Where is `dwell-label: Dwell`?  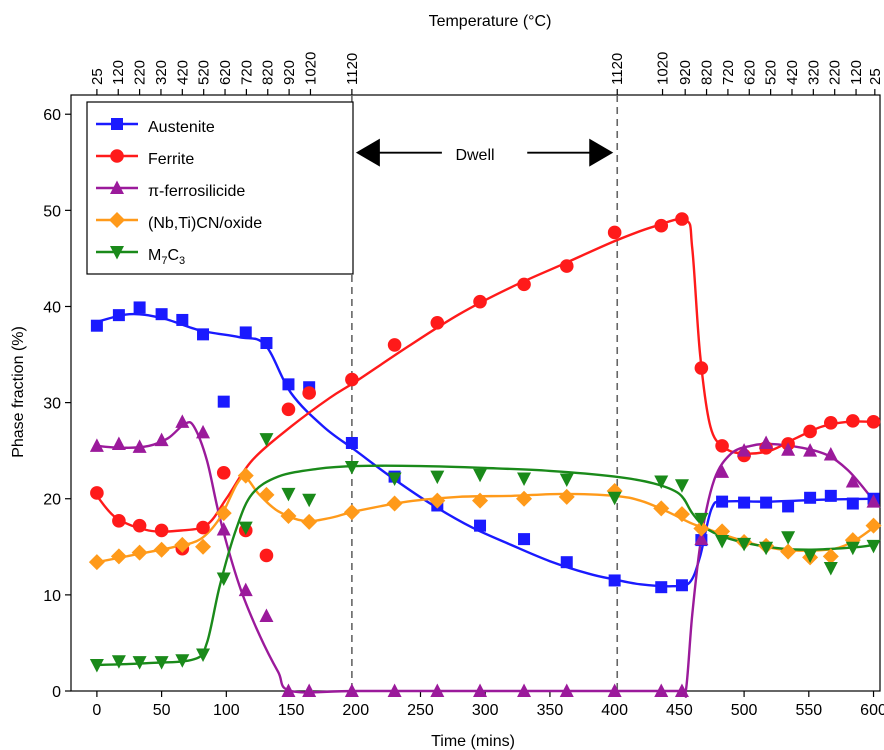 dwell-label: Dwell is located at coordinates (474, 155).